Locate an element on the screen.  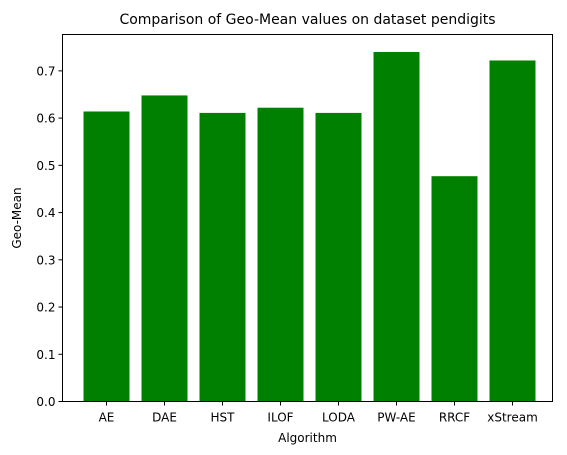
x-tick-label: HST is located at coordinates (223, 418).